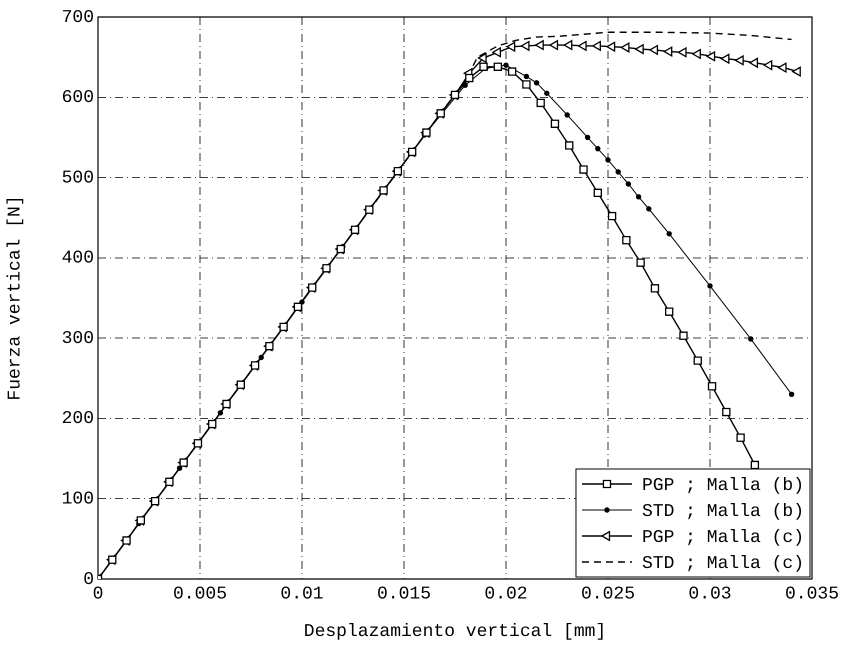 This screenshot has height=646, width=851. Describe the element at coordinates (16, 298) in the screenshot. I see `y-axis-title: Fuerza vertical [N]` at that location.